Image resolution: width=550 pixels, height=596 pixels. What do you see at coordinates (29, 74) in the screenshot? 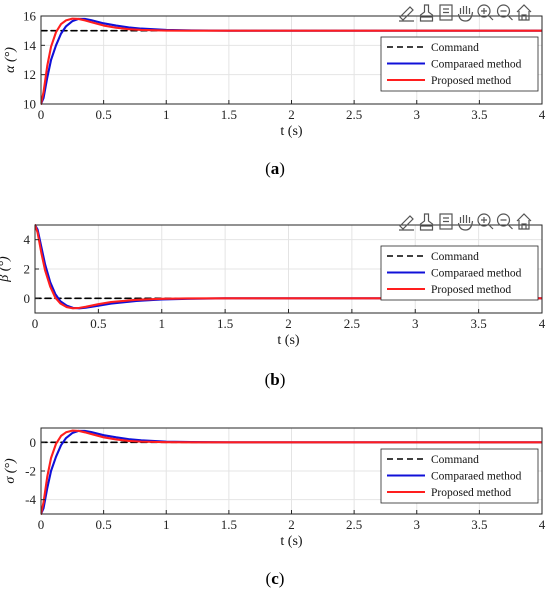
I see `y-tick-label: 12` at bounding box center [29, 74].